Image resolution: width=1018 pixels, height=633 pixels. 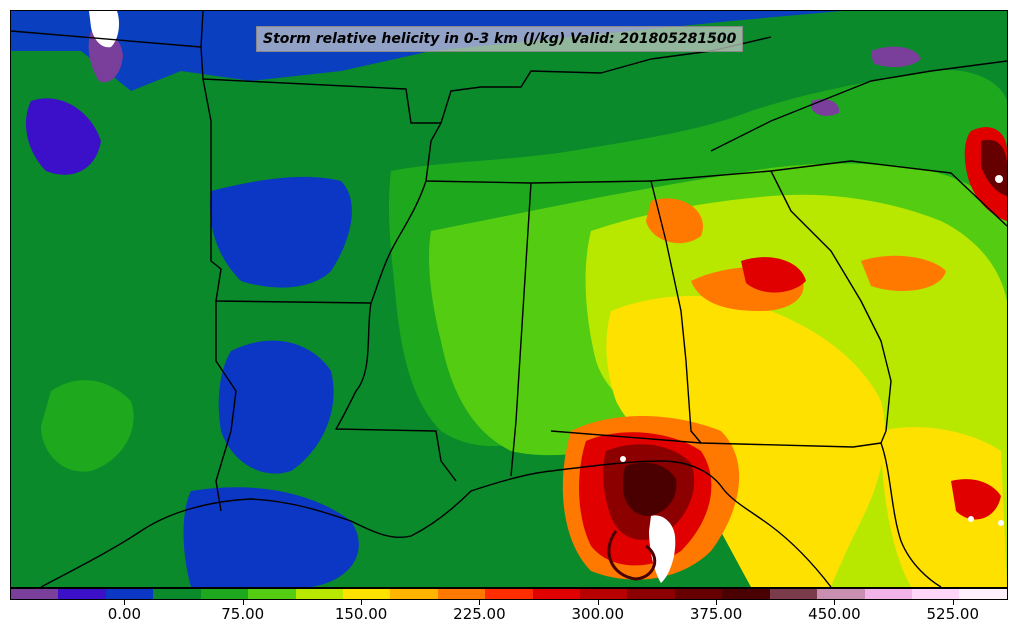 I want to click on colorbar-tick-label: 450.00, so click(x=834, y=614).